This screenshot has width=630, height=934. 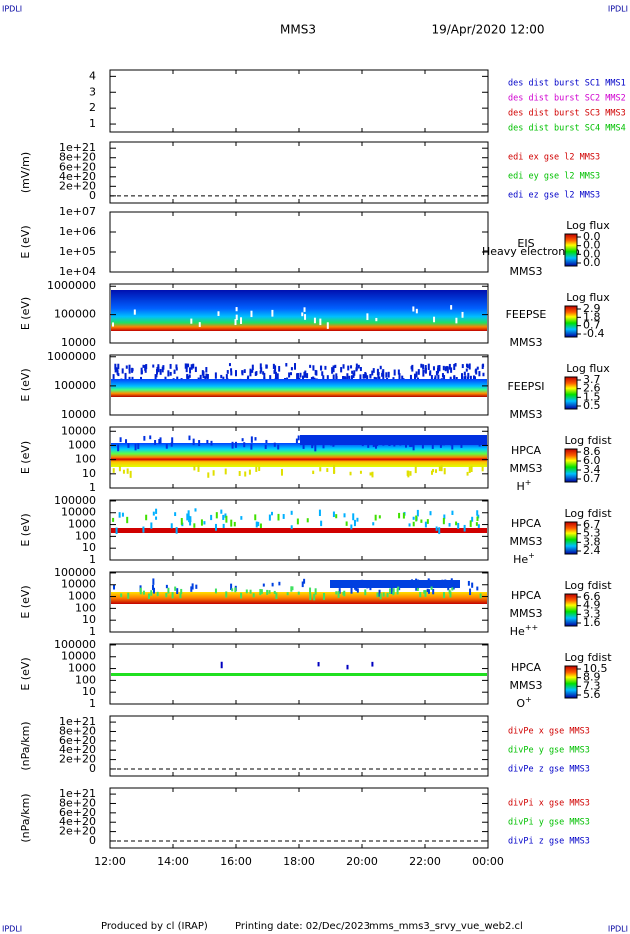 What do you see at coordinates (77, 802) in the screenshot?
I see `y-tick-label: 8e+20` at bounding box center [77, 802].